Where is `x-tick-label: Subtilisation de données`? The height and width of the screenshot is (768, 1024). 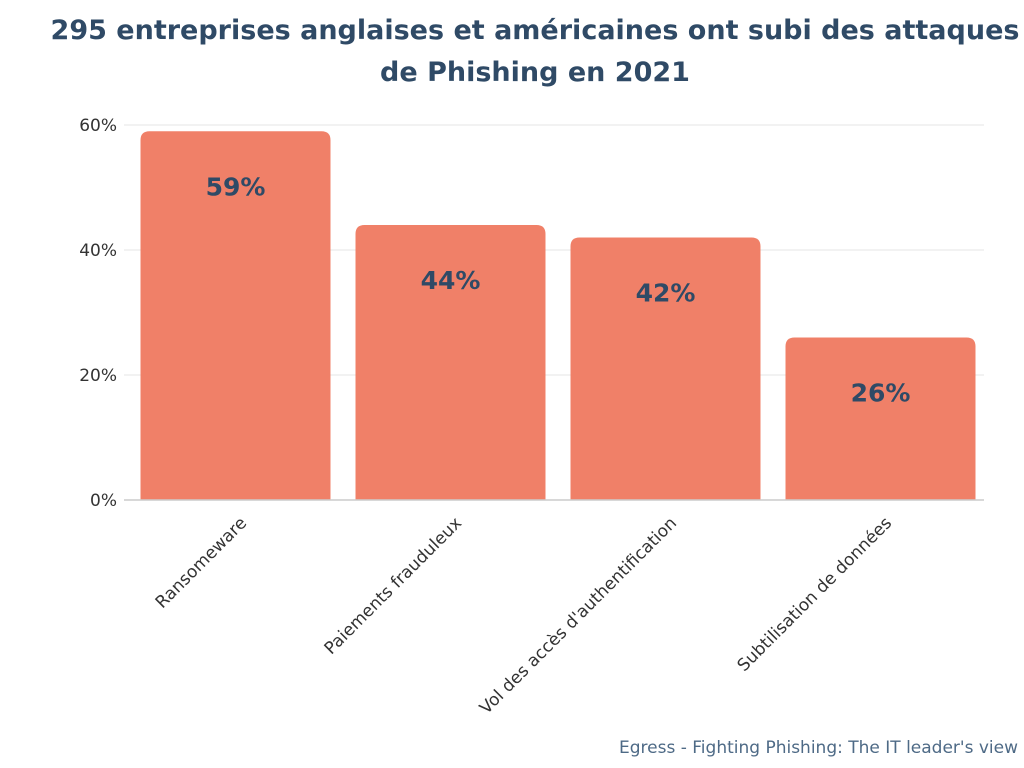 x-tick-label: Subtilisation de données is located at coordinates (815, 594).